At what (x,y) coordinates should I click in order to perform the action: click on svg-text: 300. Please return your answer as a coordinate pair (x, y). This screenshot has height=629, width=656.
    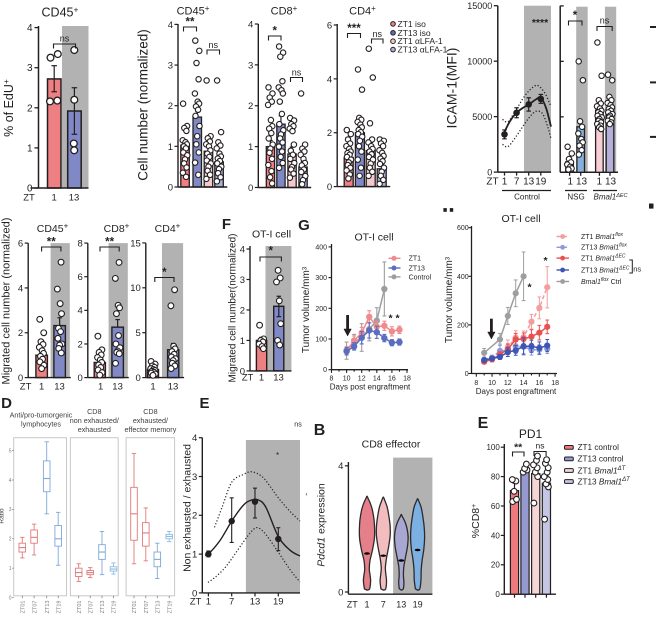
    Looking at the image, I should click on (321, 278).